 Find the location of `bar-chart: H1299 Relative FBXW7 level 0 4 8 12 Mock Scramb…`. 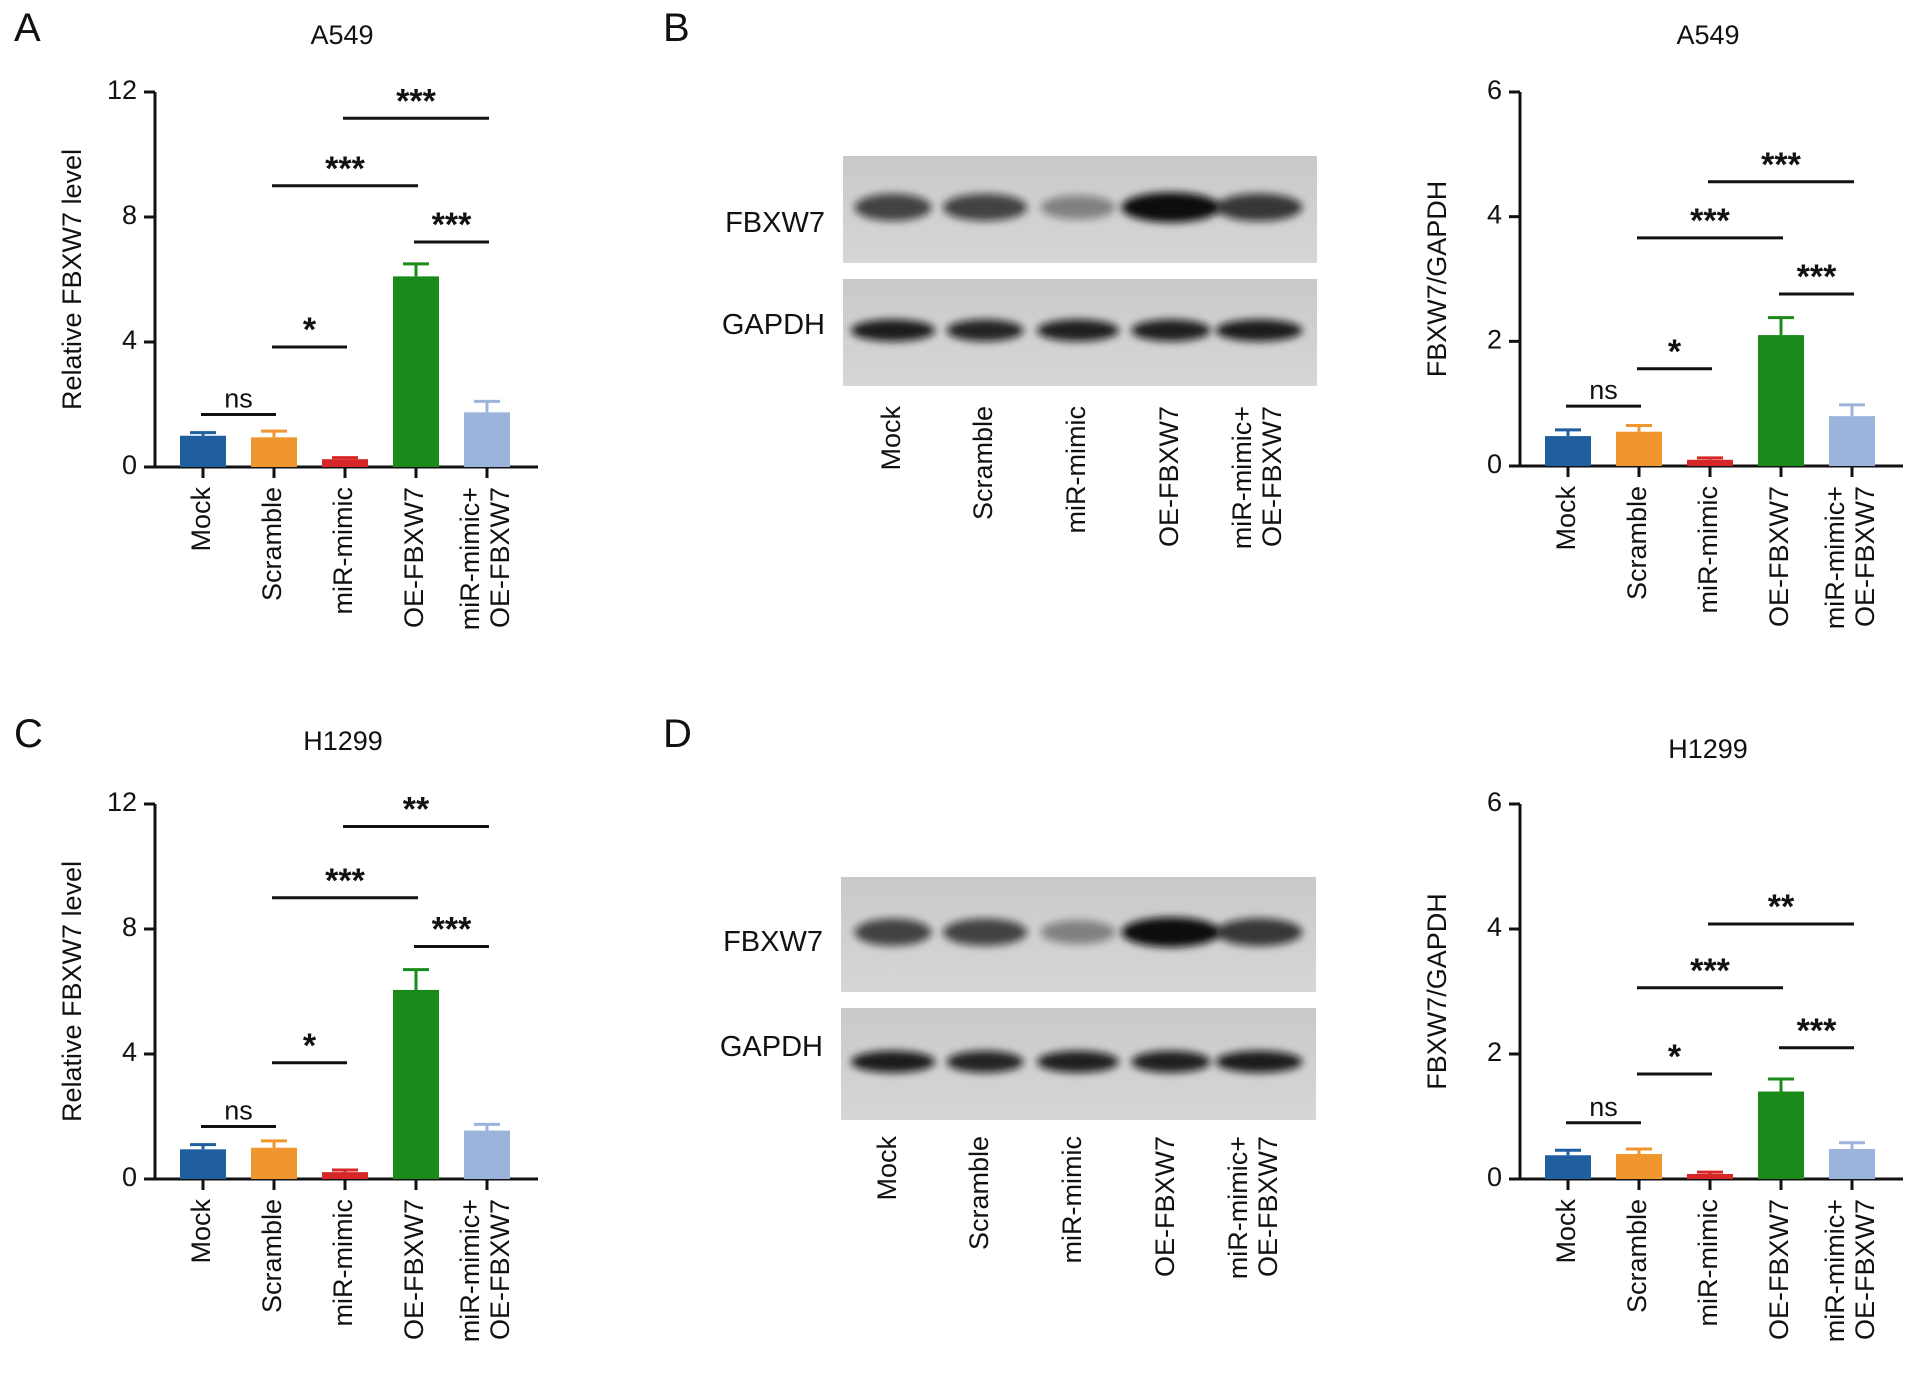

bar-chart: H1299 Relative FBXW7 level 0 4 8 12 Mock Scramb… is located at coordinates (297, 1034).